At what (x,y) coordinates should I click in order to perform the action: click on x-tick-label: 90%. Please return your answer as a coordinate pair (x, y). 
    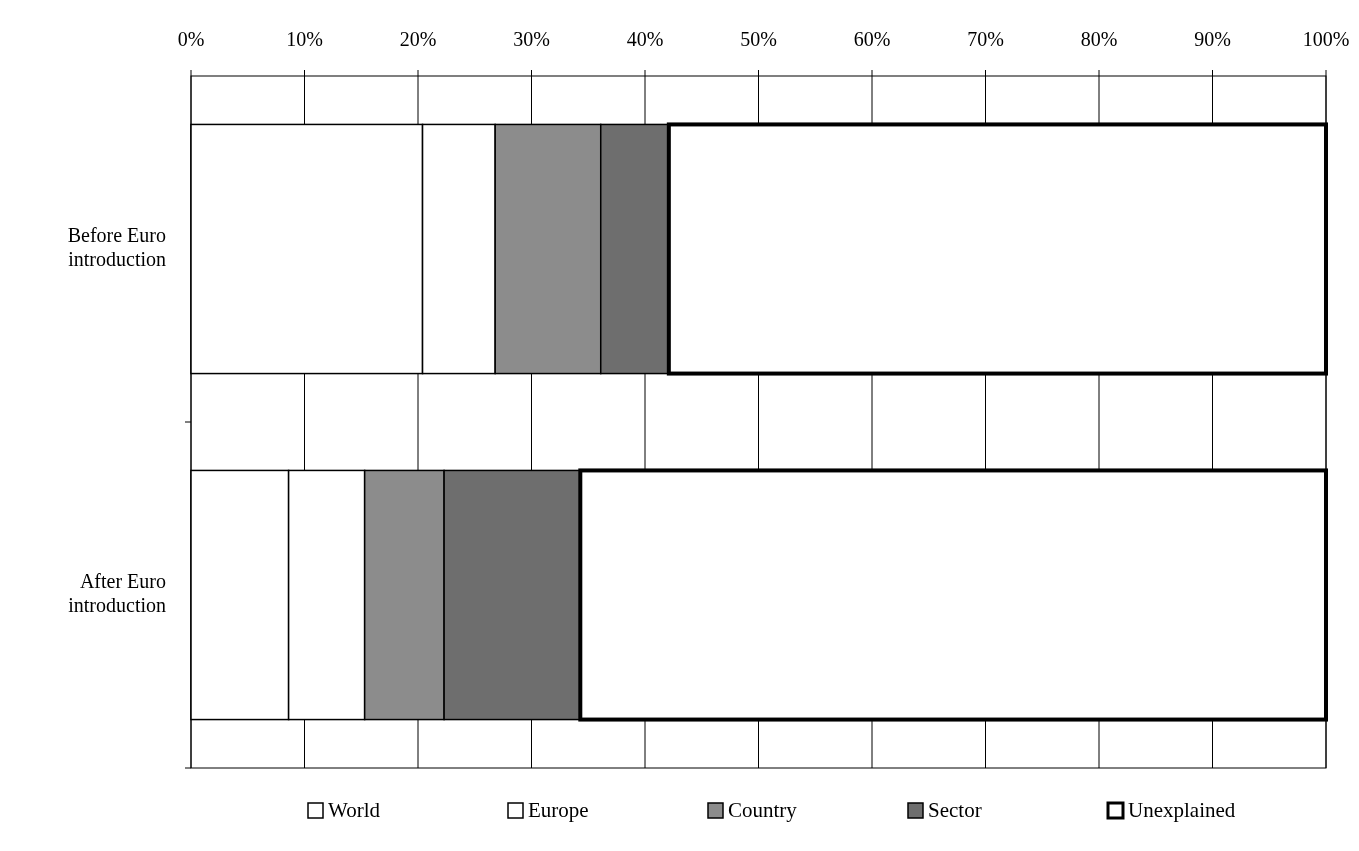
    Looking at the image, I should click on (1212, 39).